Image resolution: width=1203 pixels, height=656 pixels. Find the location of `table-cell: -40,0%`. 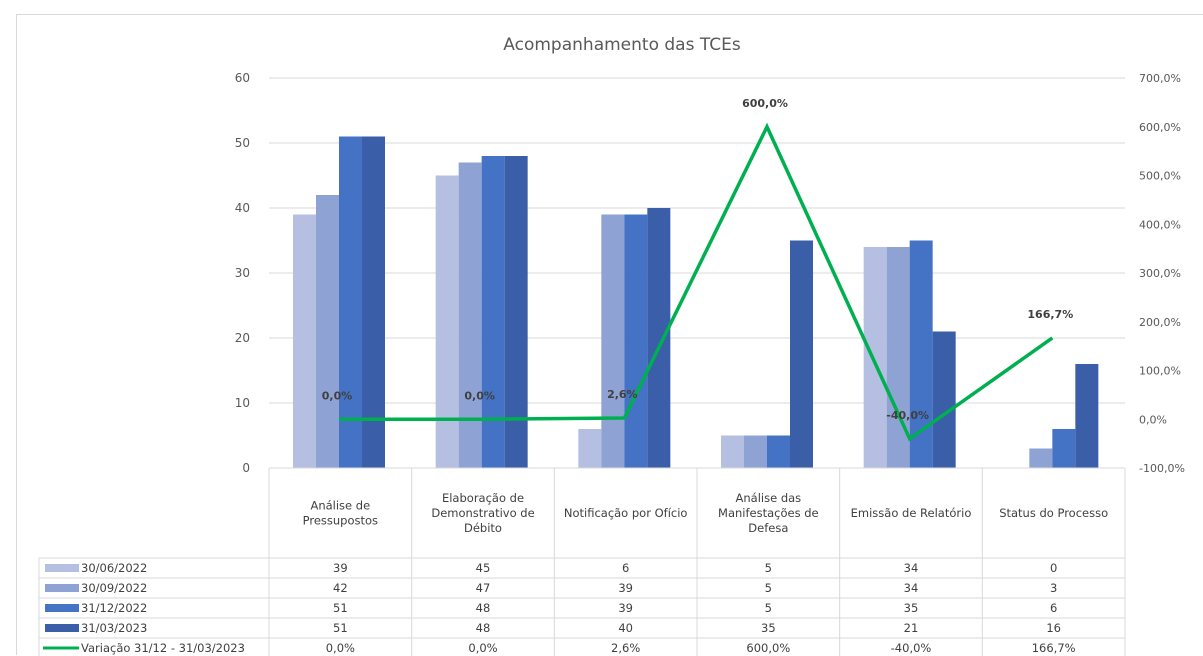

table-cell: -40,0% is located at coordinates (911, 648).